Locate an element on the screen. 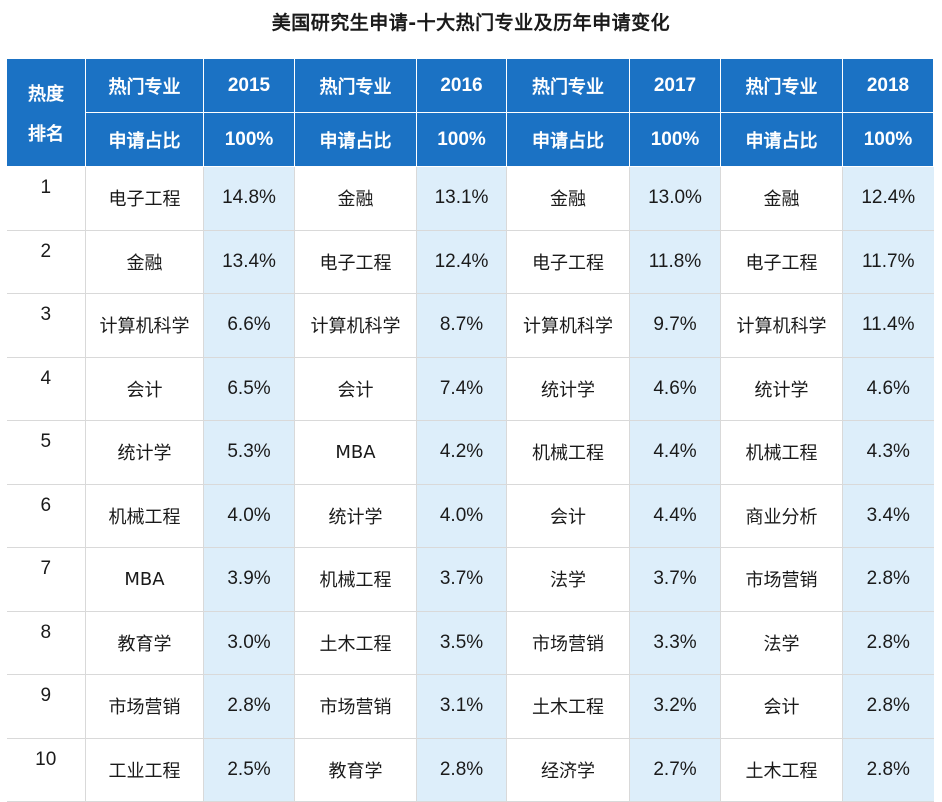 The width and height of the screenshot is (942, 802). major-cell: 会计 is located at coordinates (355, 389).